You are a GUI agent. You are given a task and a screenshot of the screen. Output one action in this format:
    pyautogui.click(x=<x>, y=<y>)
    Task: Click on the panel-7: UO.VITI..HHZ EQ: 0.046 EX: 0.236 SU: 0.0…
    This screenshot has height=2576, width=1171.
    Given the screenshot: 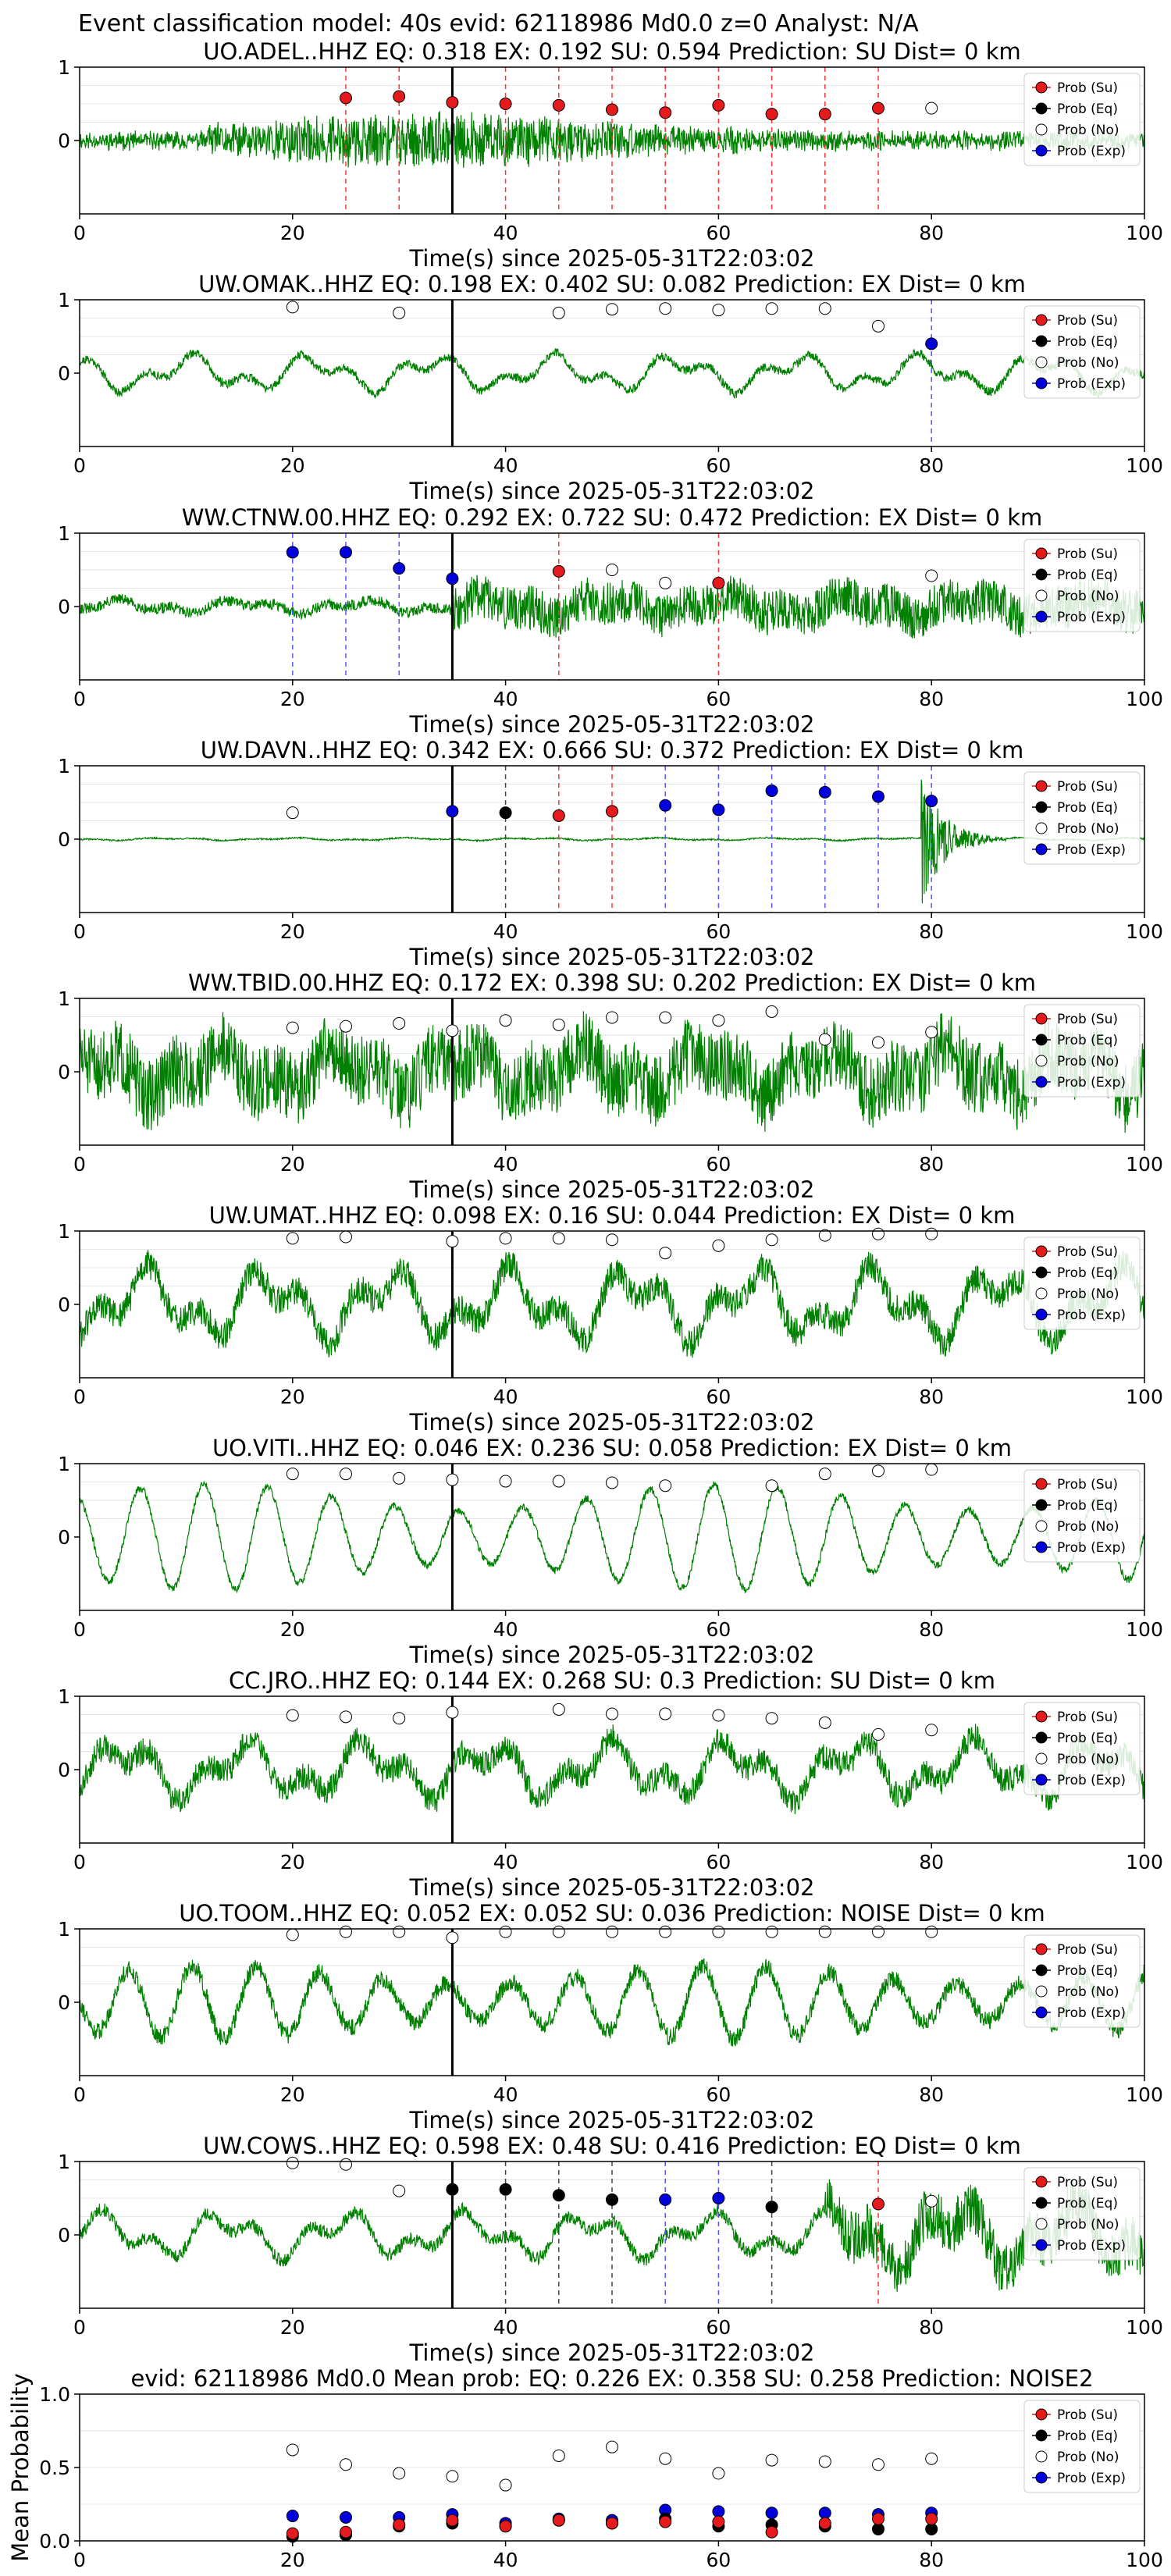 What is the action you would take?
    pyautogui.click(x=610, y=1551)
    